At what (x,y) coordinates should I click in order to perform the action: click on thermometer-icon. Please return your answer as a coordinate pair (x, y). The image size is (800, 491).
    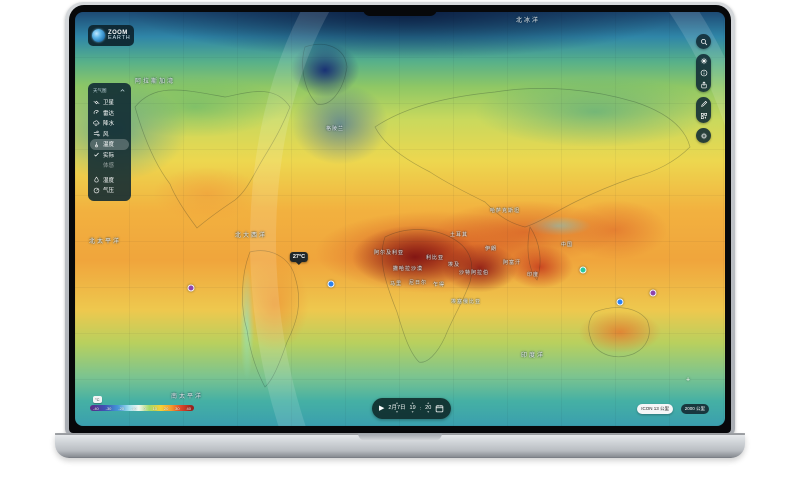
    Looking at the image, I should click on (96, 144).